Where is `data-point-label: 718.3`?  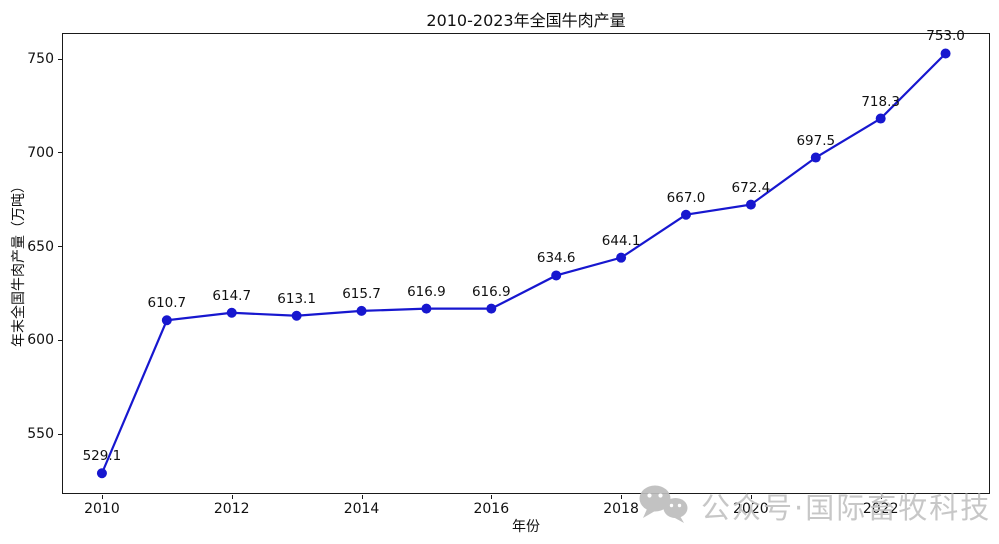 data-point-label: 718.3 is located at coordinates (880, 101).